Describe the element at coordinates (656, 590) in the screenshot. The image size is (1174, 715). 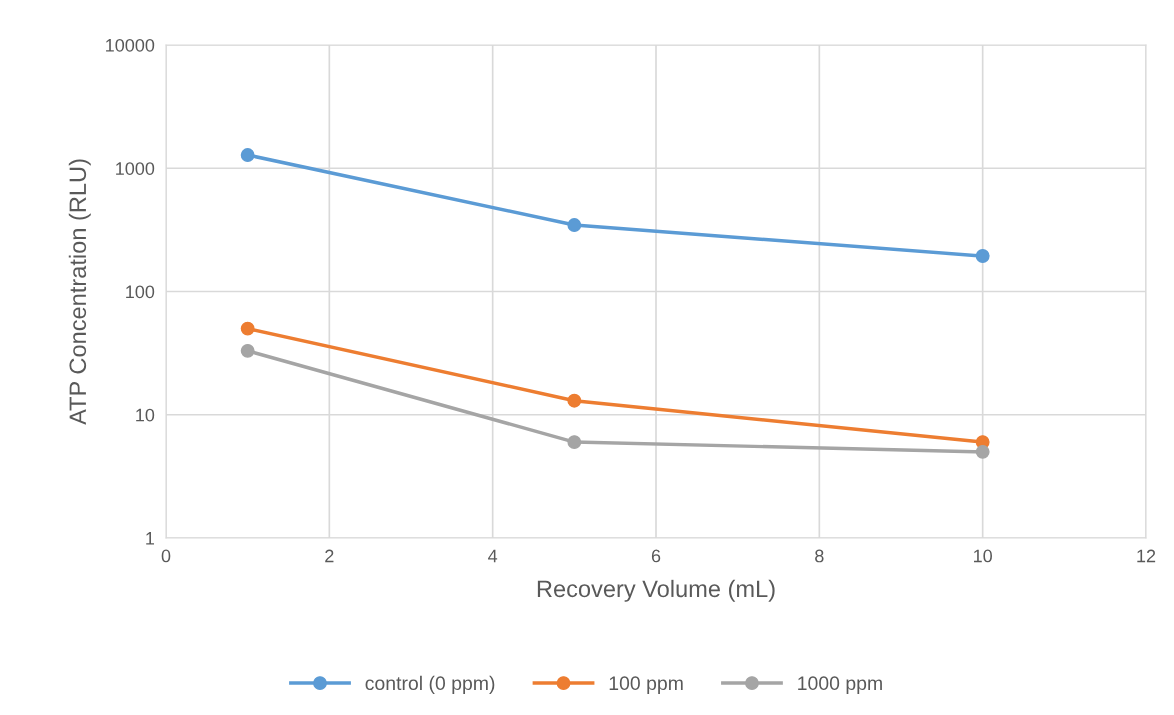
I see `x-axis-title: Recovery Volume (mL)` at that location.